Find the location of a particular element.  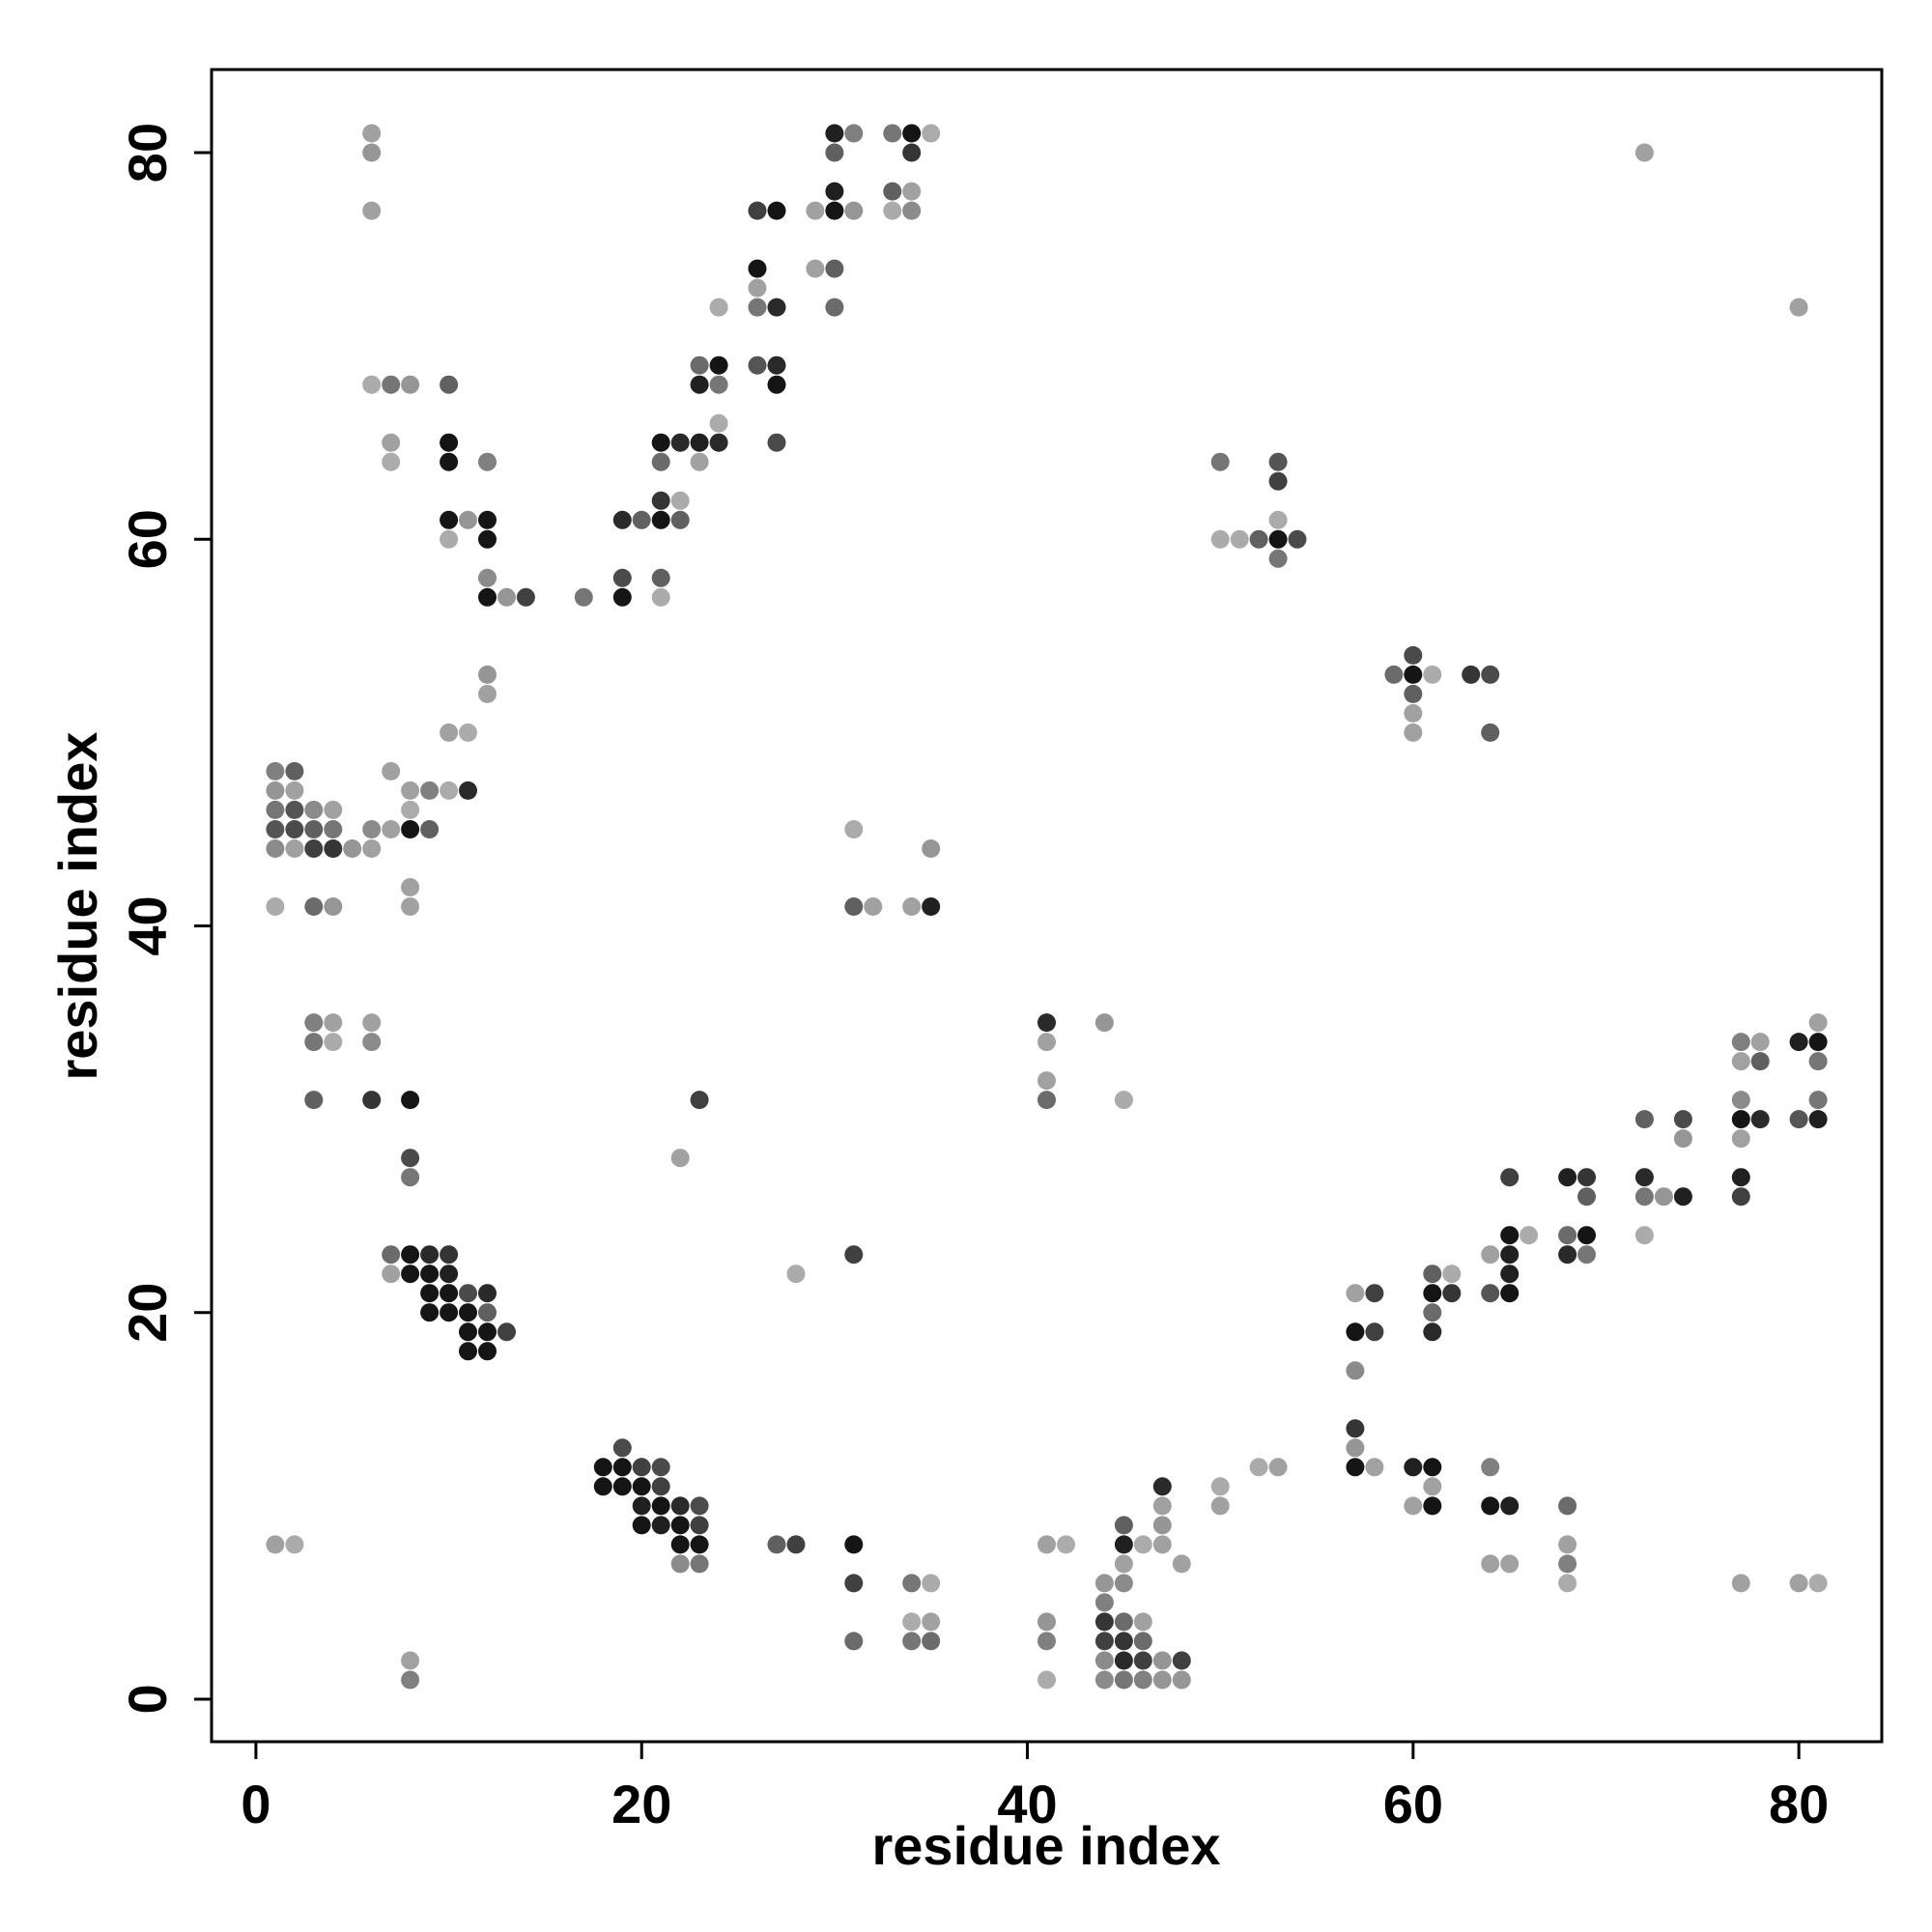

x-tick-label: 80 is located at coordinates (1799, 1804).